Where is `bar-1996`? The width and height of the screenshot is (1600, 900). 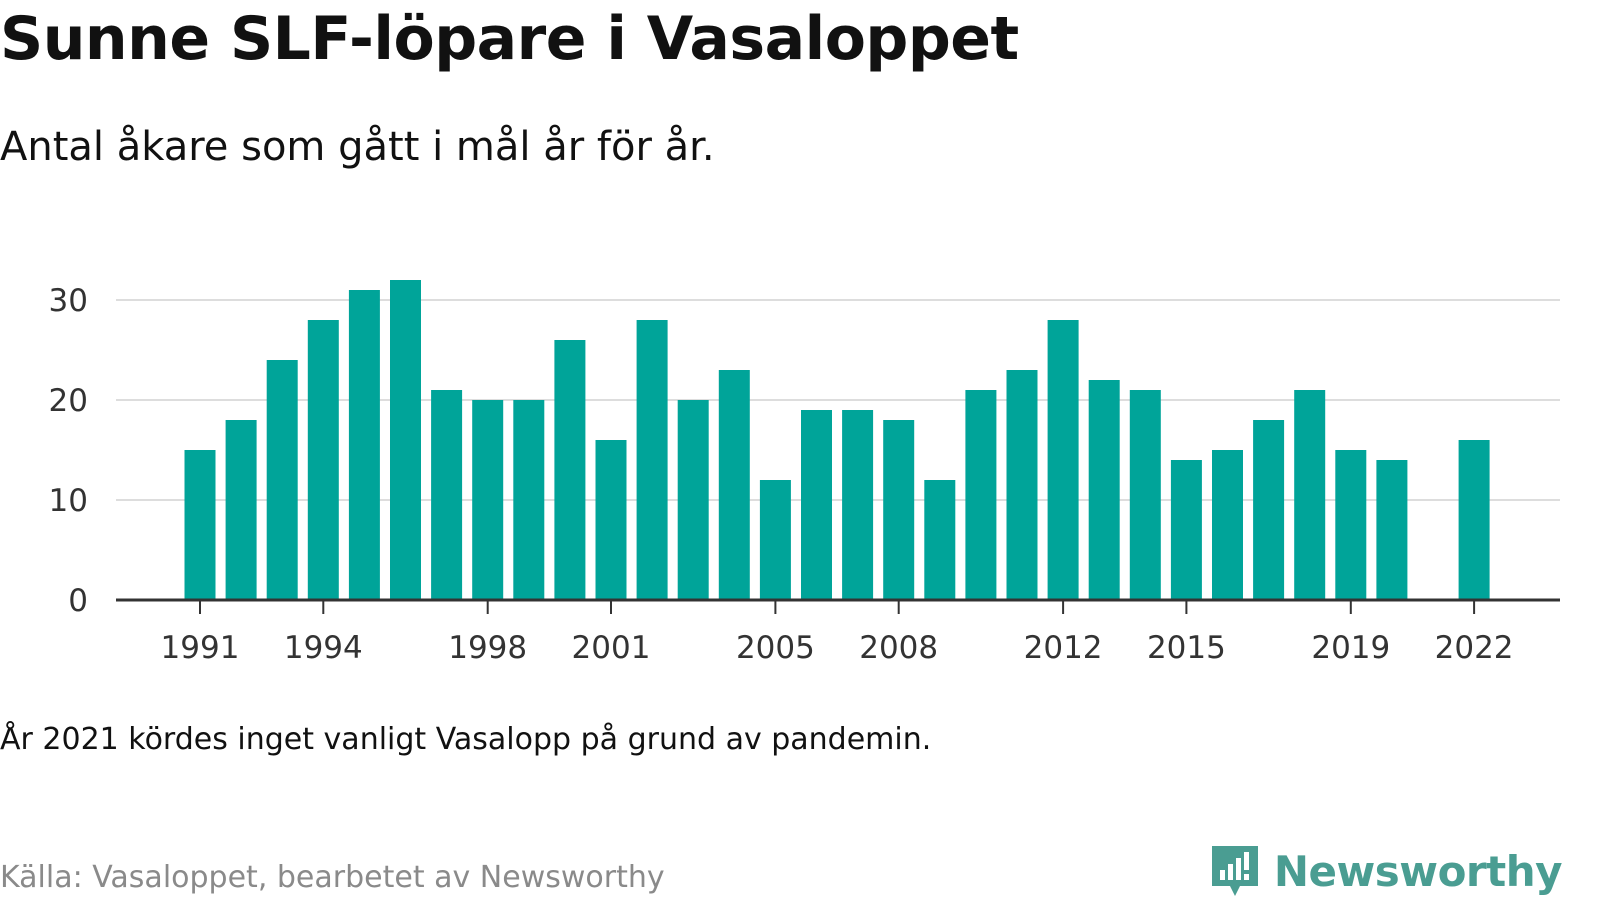
bar-1996 is located at coordinates (405, 440).